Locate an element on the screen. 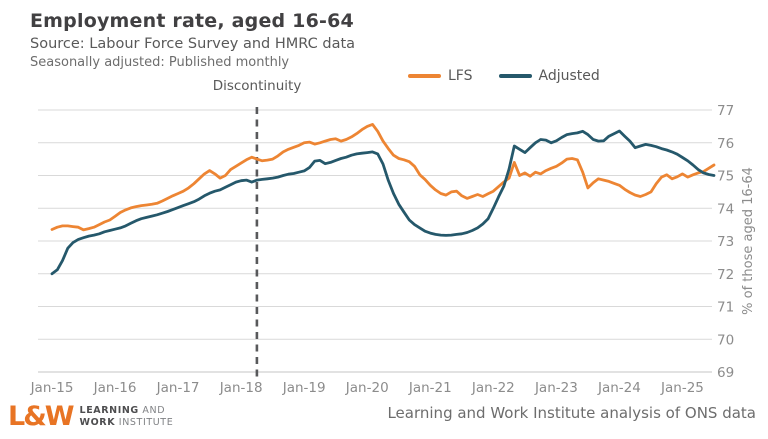 The height and width of the screenshot is (439, 768). x-tick-label-Jan-18: Jan-18 is located at coordinates (241, 388).